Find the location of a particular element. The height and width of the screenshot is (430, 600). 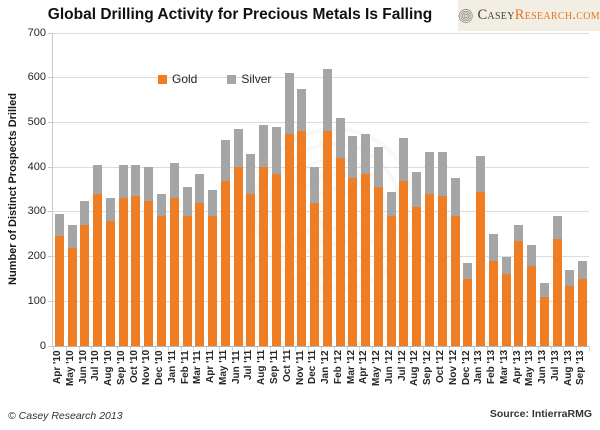

legend-swatch-gold is located at coordinates (162, 79).